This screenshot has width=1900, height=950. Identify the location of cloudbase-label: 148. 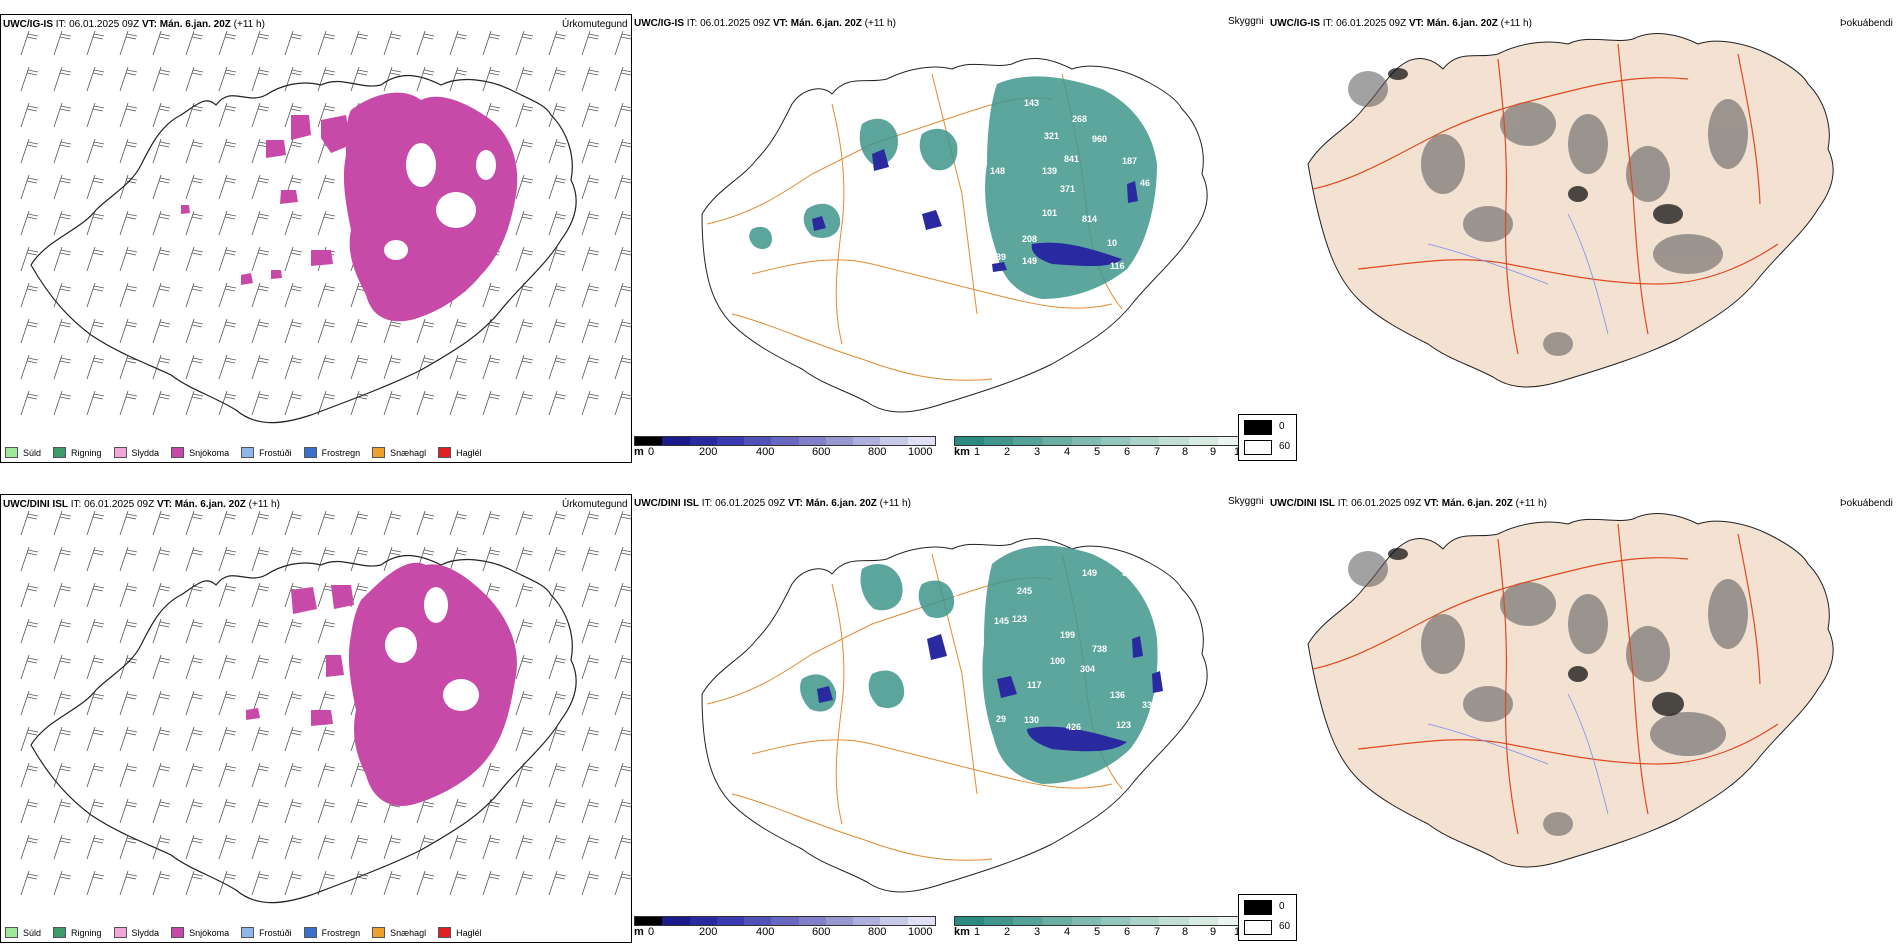
(997, 171).